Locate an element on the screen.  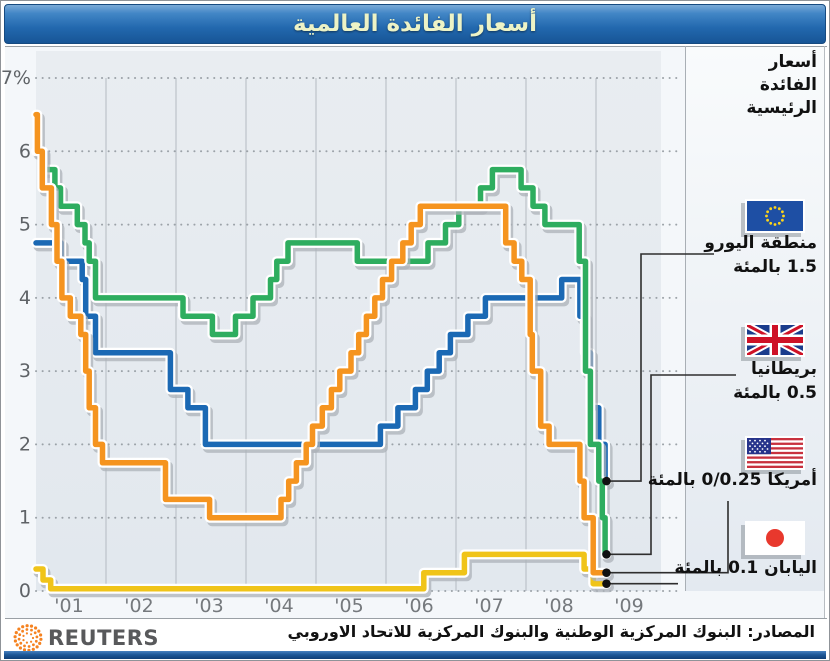
x-axis-label: '07 is located at coordinates (488, 606).